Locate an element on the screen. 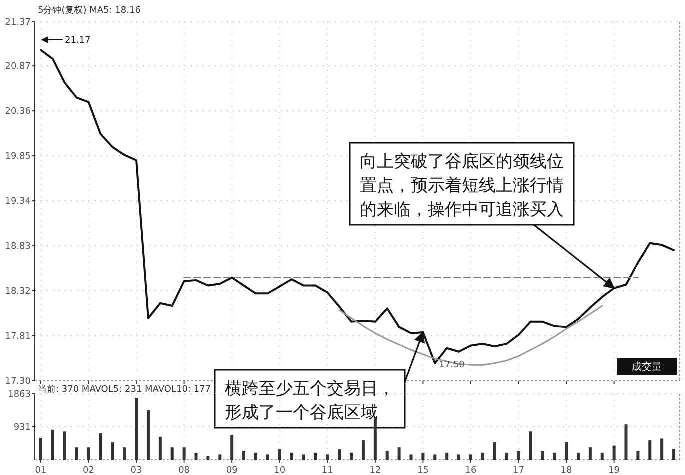 This screenshot has height=475, width=685. x-tick-label: 03 is located at coordinates (136, 470).